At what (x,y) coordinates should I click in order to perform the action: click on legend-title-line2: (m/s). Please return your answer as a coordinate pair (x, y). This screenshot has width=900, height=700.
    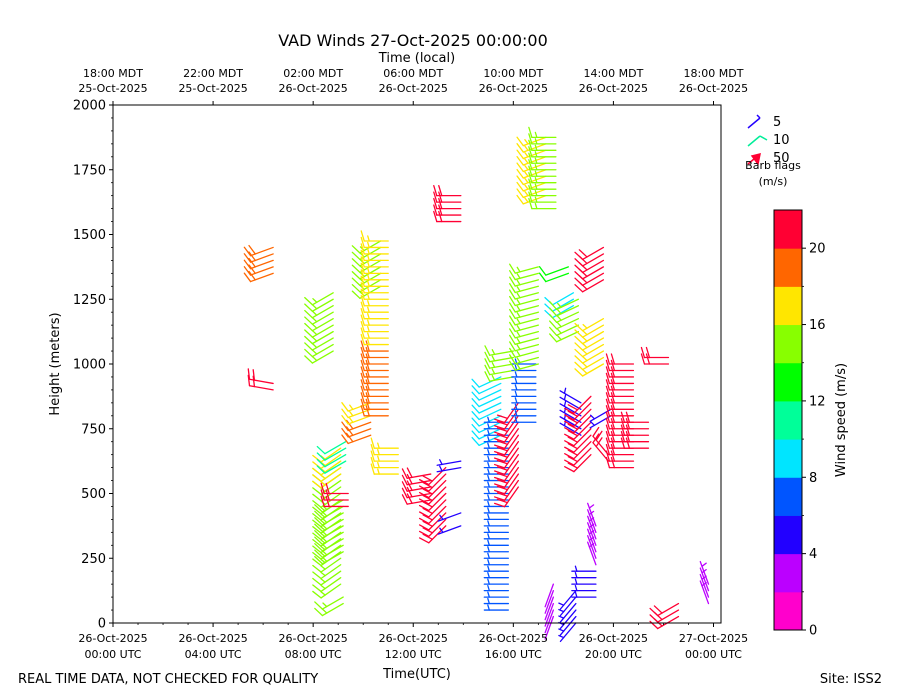
    Looking at the image, I should click on (773, 181).